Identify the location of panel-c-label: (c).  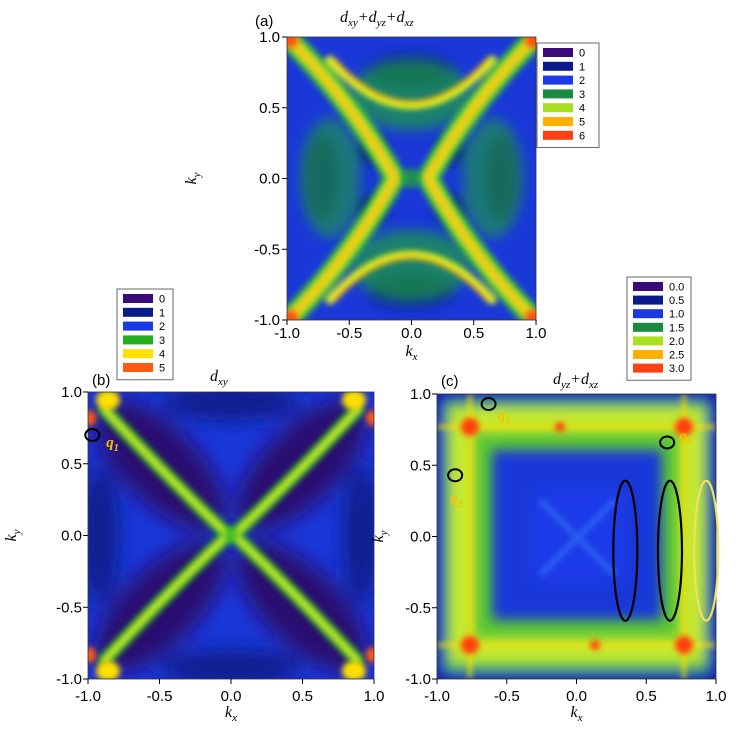
(450, 381).